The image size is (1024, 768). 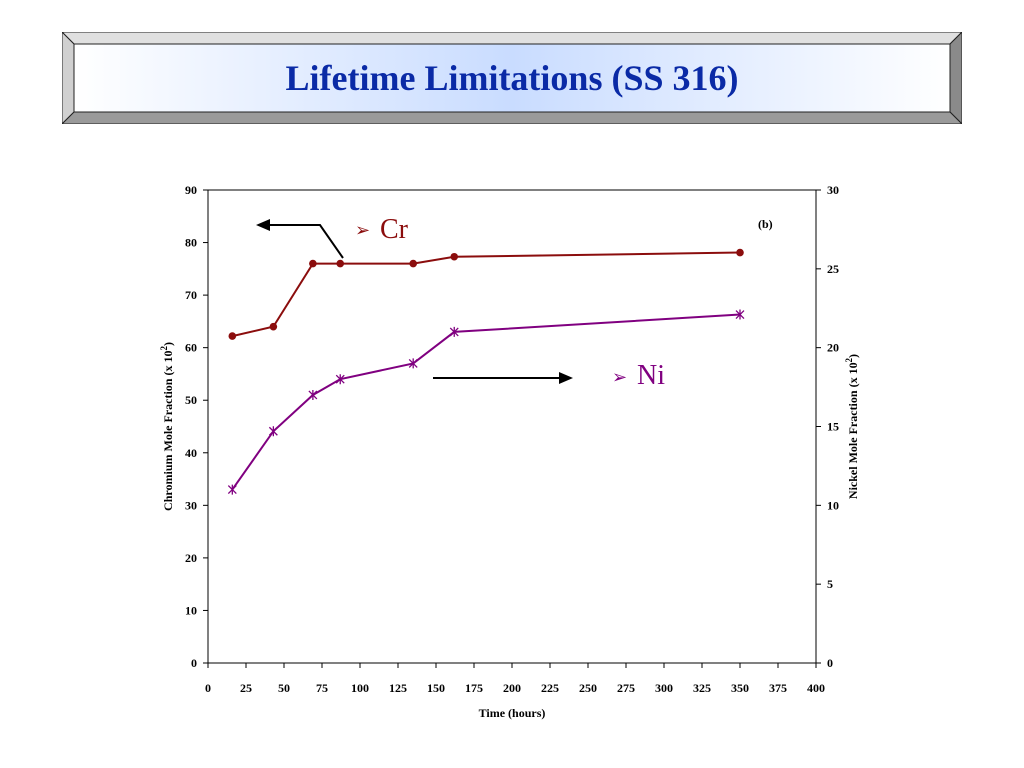 What do you see at coordinates (566, 378) in the screenshot?
I see `ni-arrow-head` at bounding box center [566, 378].